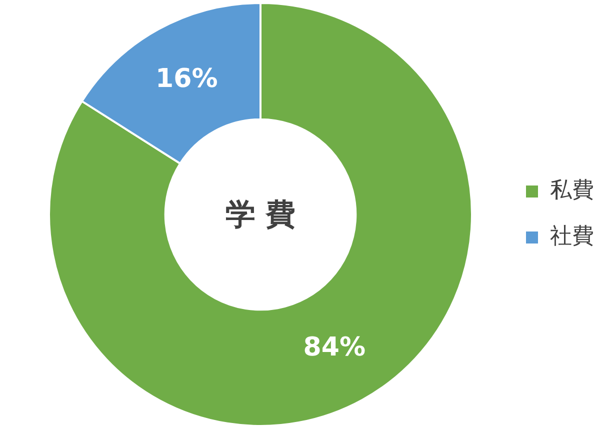 Image resolution: width=614 pixels, height=447 pixels. What do you see at coordinates (187, 79) in the screenshot?
I see `data-label: 16%` at bounding box center [187, 79].